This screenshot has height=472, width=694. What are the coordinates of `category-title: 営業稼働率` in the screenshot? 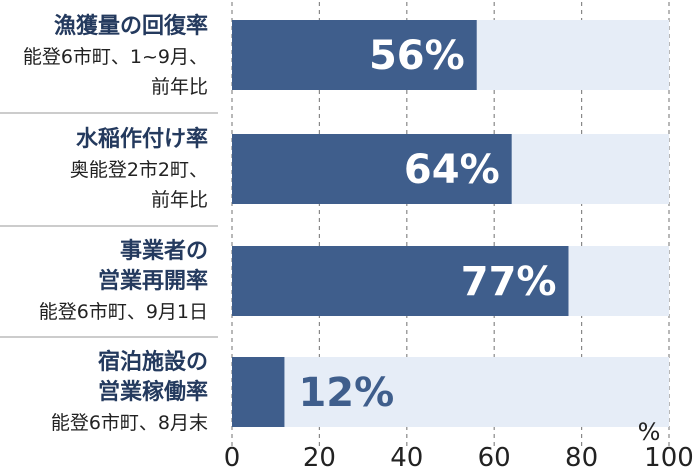 It's located at (153, 392).